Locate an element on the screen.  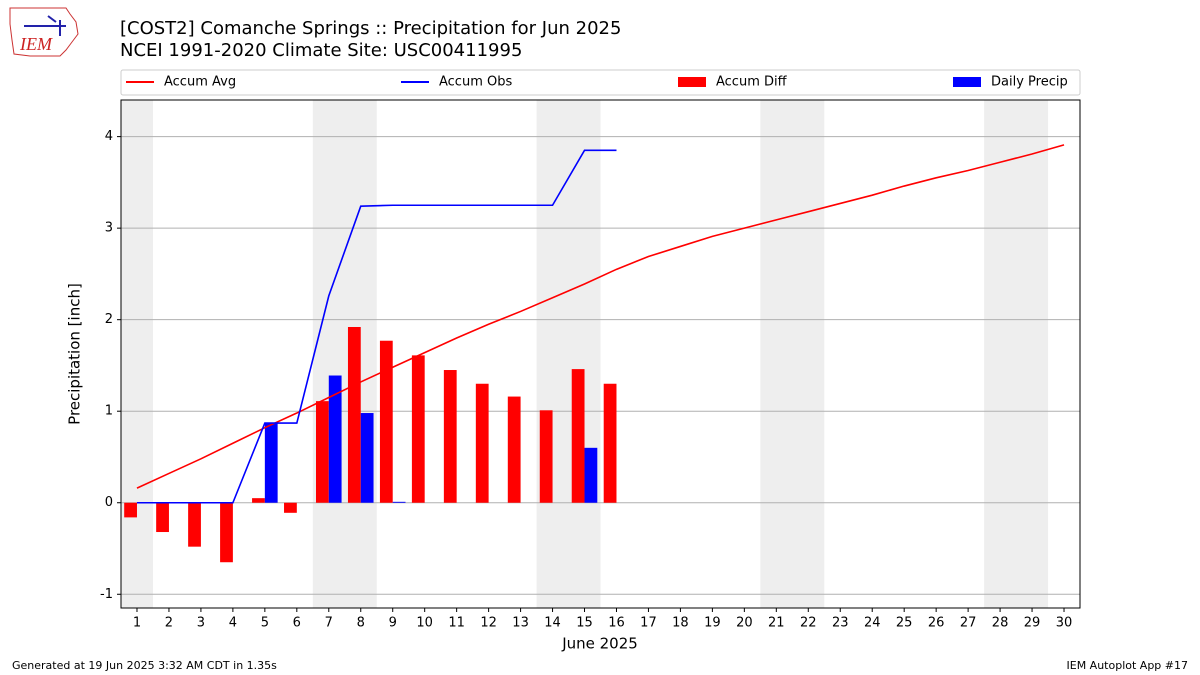
legend-label: Accum Avg is located at coordinates (200, 82).